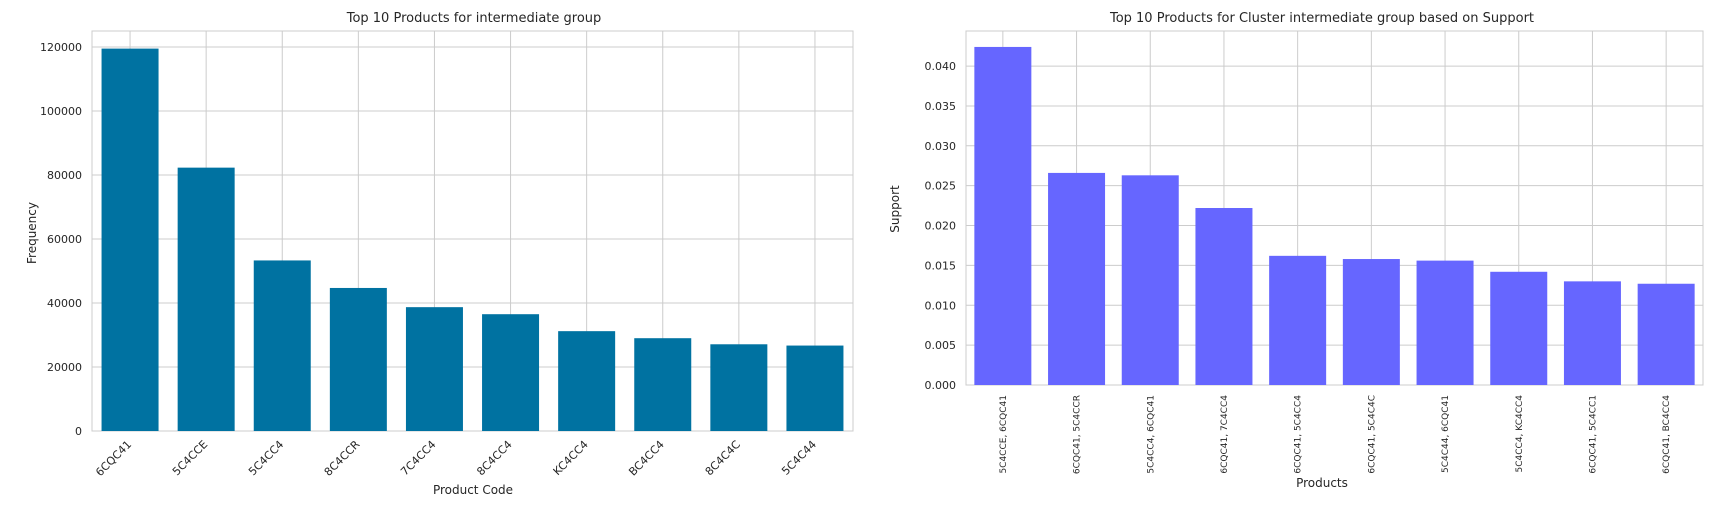  What do you see at coordinates (1520, 434) in the screenshot?
I see `chart2-xtick-label: 5C4CC4, KC4CC4` at bounding box center [1520, 434].